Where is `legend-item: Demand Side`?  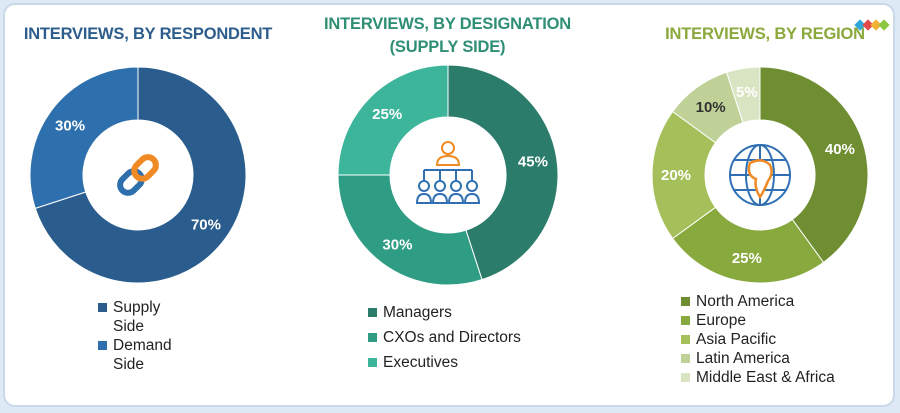
legend-item: Demand Side is located at coordinates (135, 355).